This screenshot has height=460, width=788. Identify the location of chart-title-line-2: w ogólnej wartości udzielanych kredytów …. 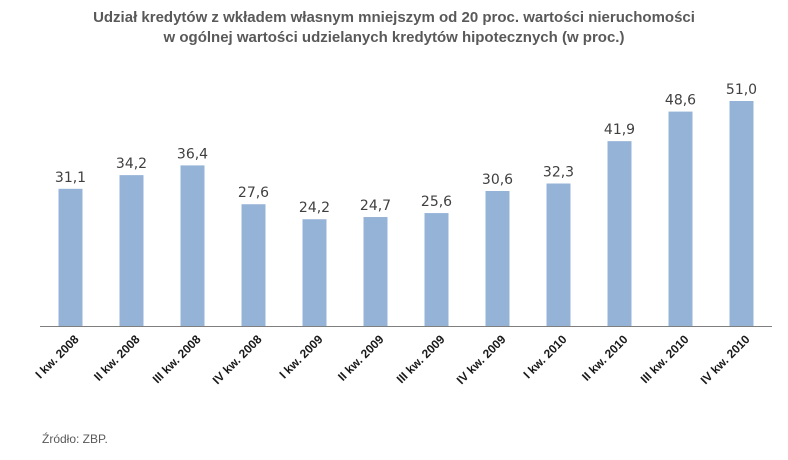
(394, 37).